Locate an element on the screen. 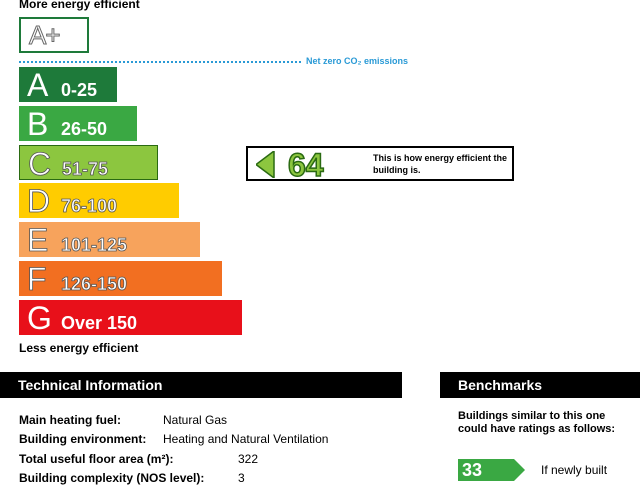  benchmark-arrow-icon is located at coordinates (491, 470).